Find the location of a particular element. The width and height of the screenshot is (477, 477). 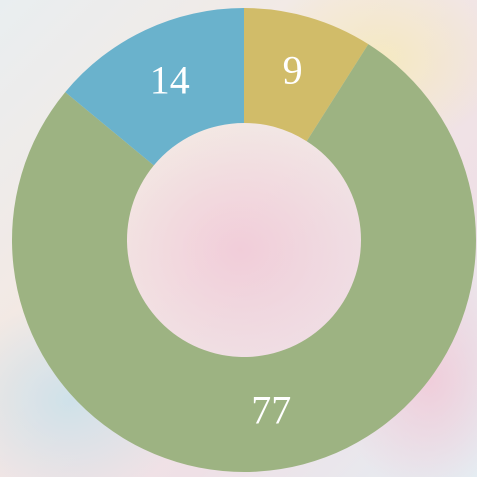

value-label: 14 is located at coordinates (170, 79).